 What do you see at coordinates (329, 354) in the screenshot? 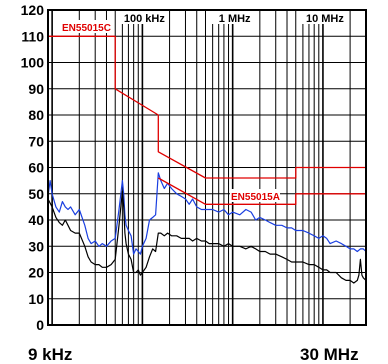
I see `x-end-label: 30 MHz` at bounding box center [329, 354].